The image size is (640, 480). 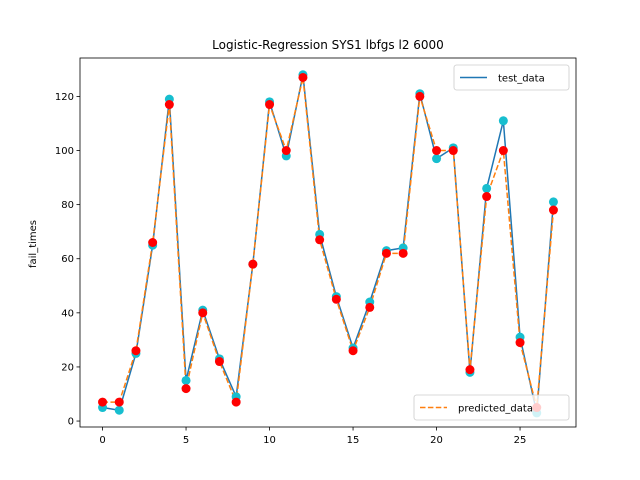 What do you see at coordinates (495, 409) in the screenshot?
I see `predicted-data-legend-label: predicted_data` at bounding box center [495, 409].